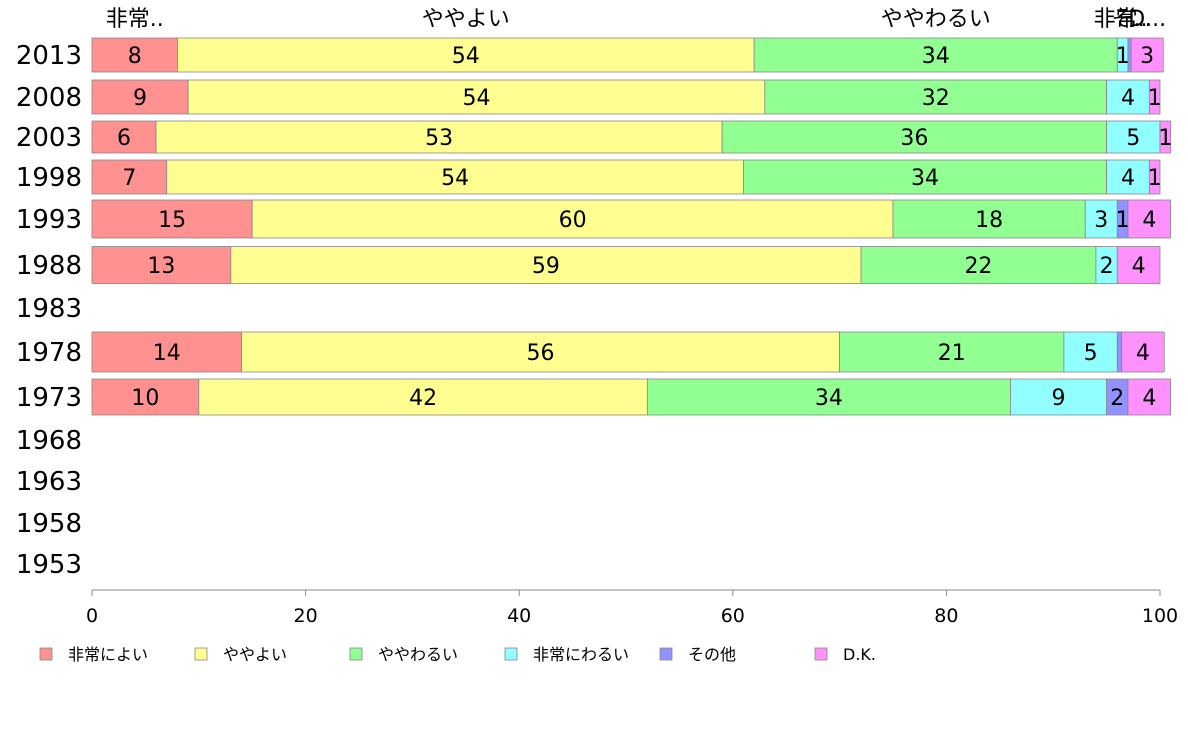 This screenshot has width=1188, height=736. I want to click on x-tick-label: 40, so click(519, 616).